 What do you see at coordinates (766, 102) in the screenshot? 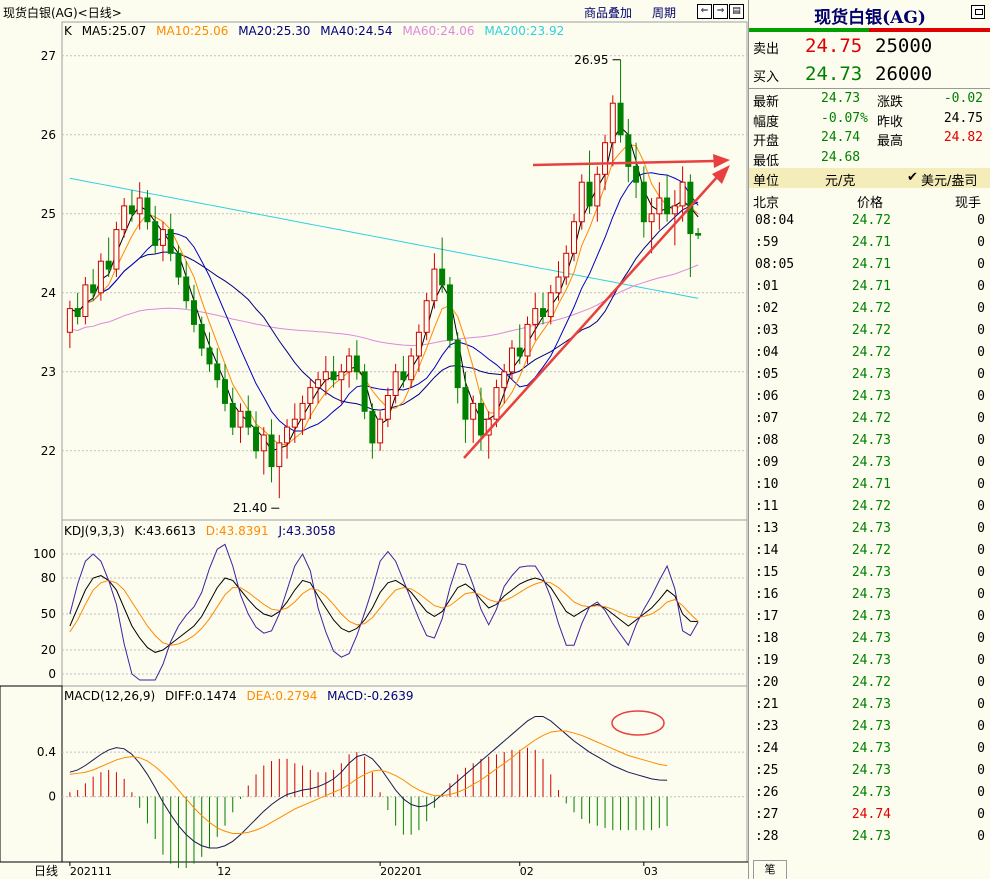
I see `stat-label: 最新` at bounding box center [766, 102].